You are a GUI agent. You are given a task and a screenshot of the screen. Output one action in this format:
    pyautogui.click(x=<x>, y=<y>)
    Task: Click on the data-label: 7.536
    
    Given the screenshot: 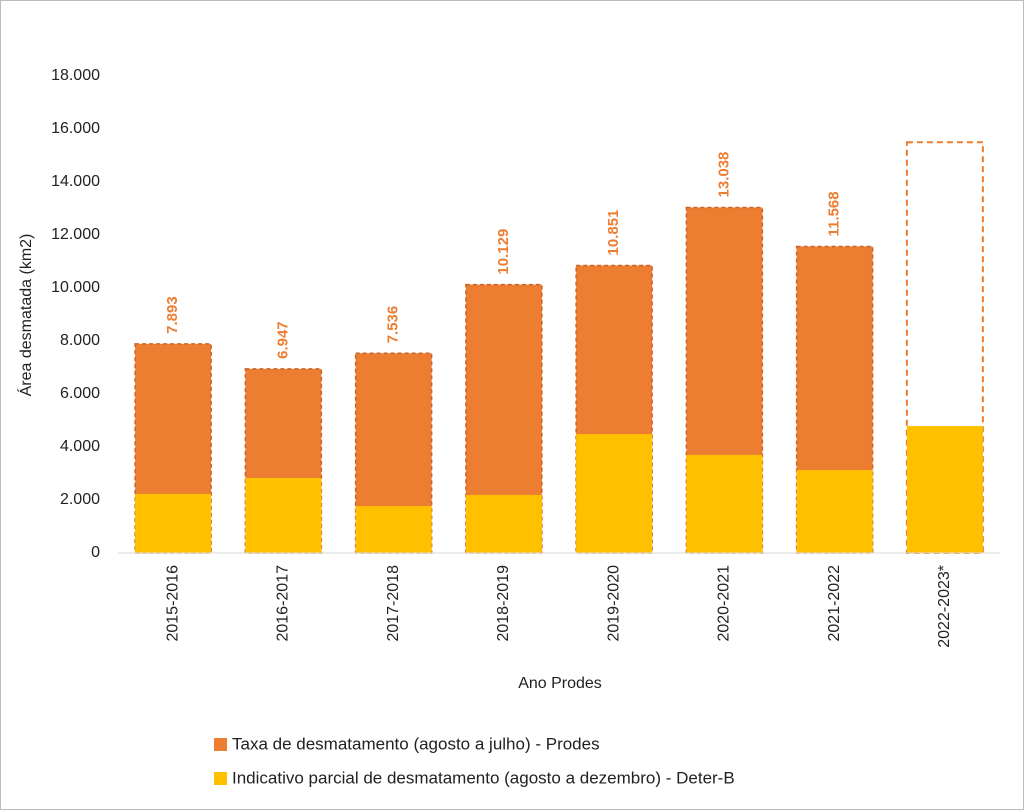 What is the action you would take?
    pyautogui.click(x=393, y=325)
    